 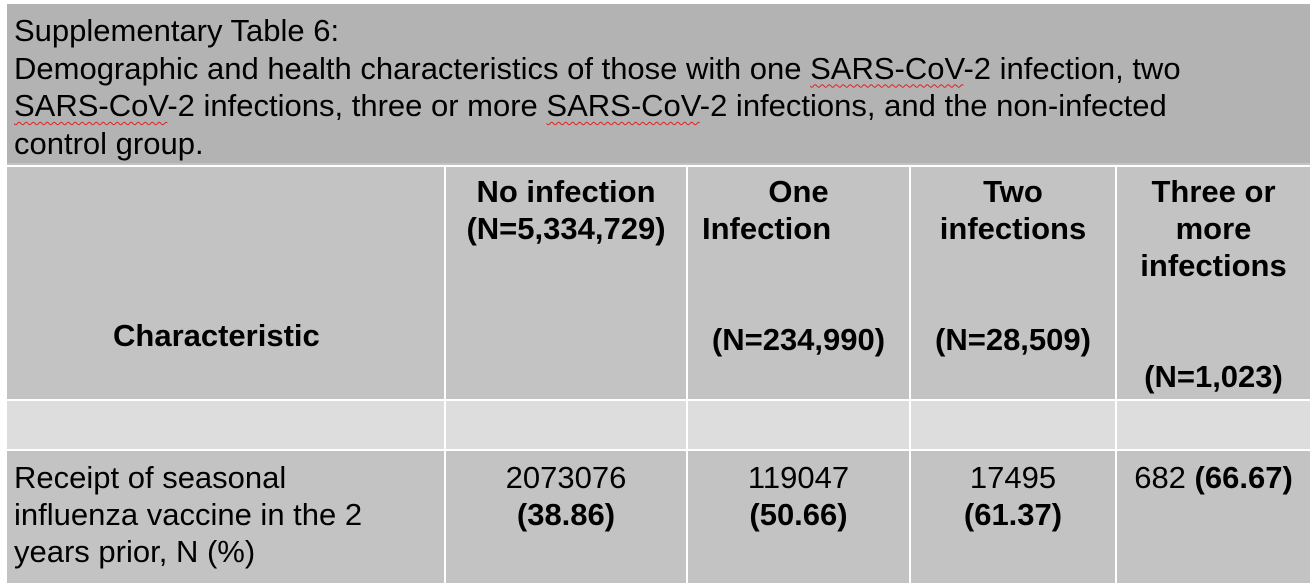 I want to click on header-n: (N=5,334,729), so click(x=566, y=228).